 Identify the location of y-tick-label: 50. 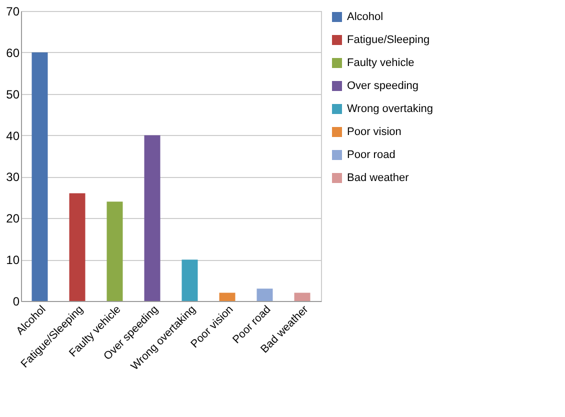
(13, 94).